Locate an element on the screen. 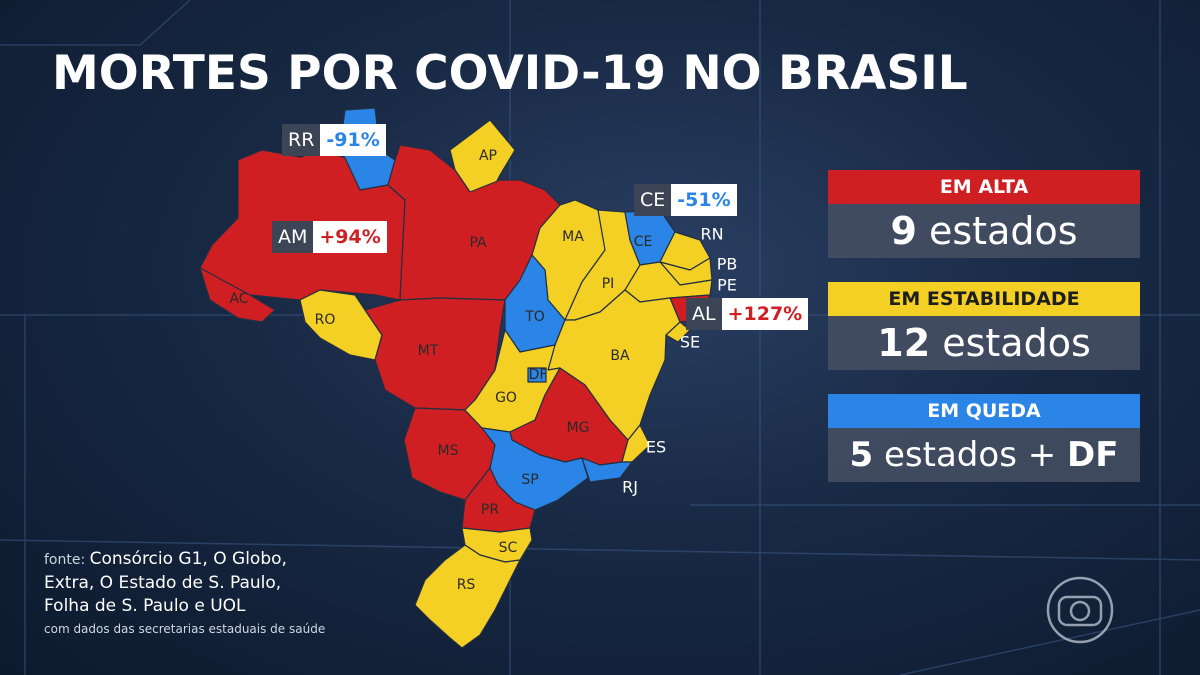 This screenshot has width=1200, height=675. legend-estabilidade: EM ESTABILIDADE 12 estados is located at coordinates (984, 326).